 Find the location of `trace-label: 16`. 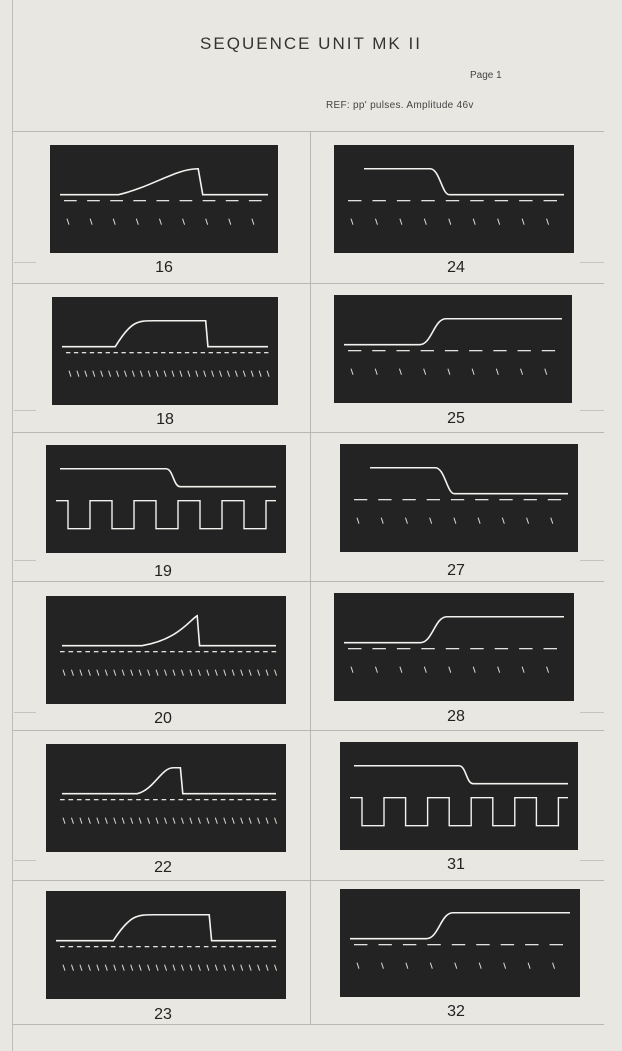

trace-label: 16 is located at coordinates (164, 267).